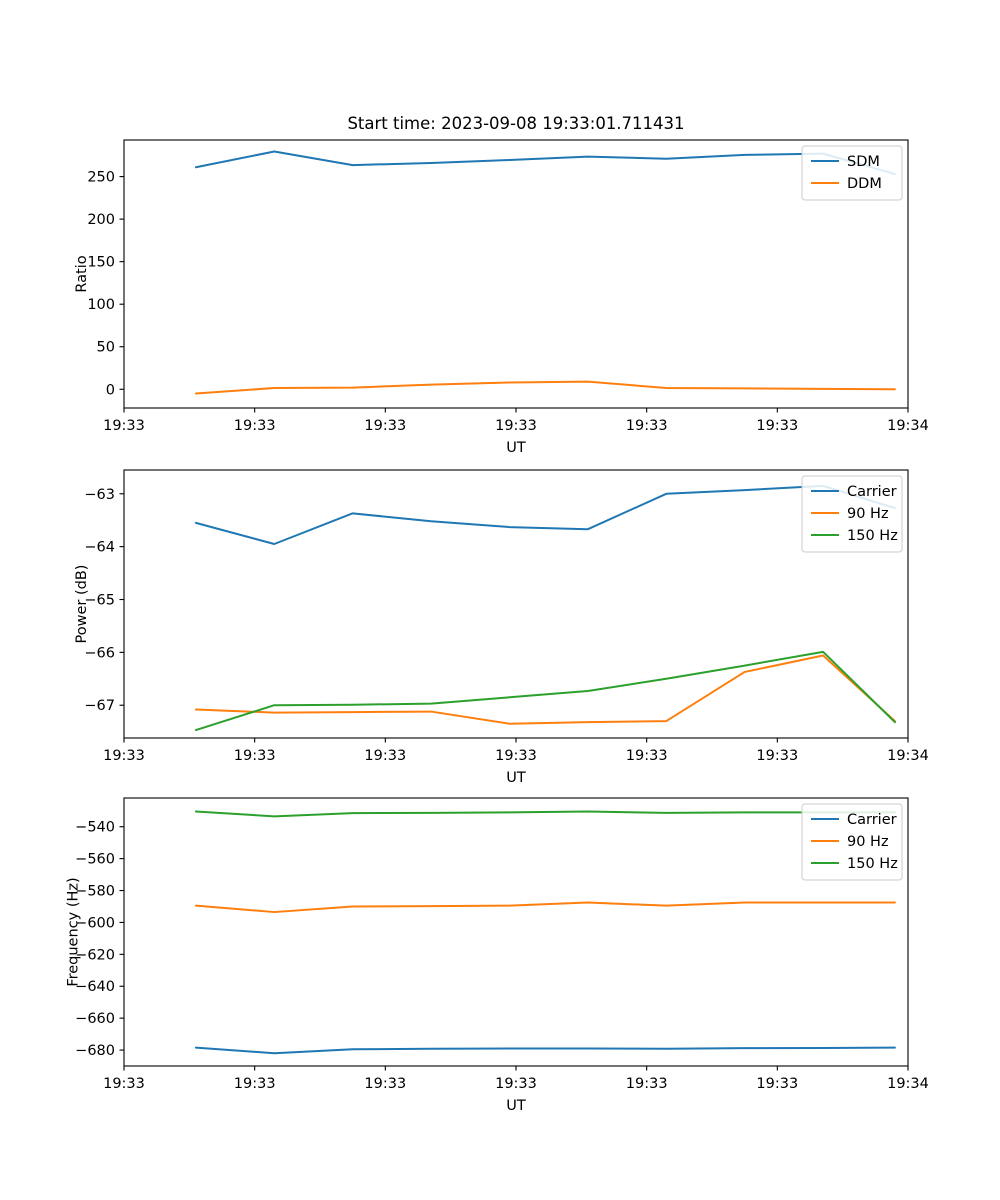 The image size is (1000, 1200). I want to click on legend-label: SDM, so click(863, 162).